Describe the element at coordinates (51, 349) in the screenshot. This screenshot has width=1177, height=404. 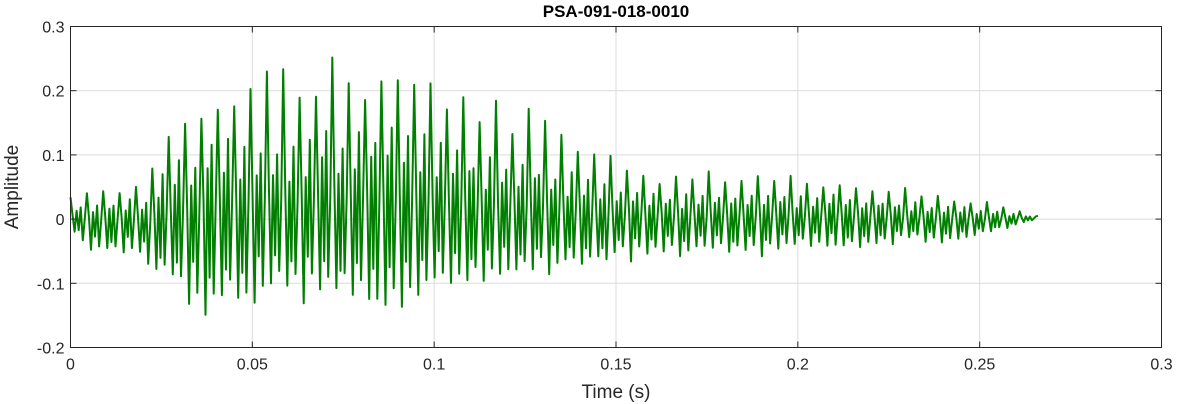
I see `y-tick-label: -0.2` at that location.